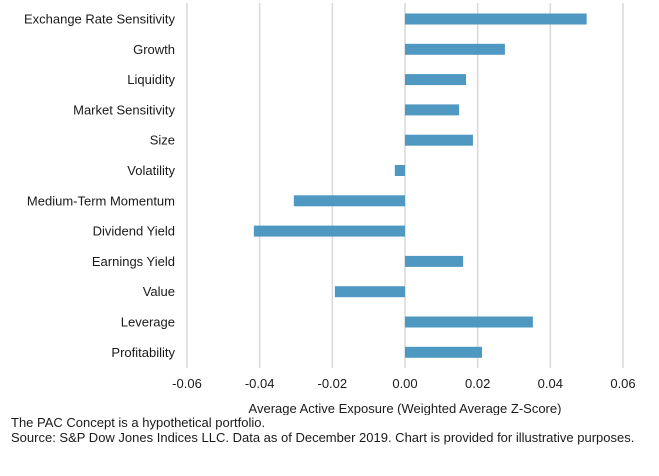 This screenshot has height=476, width=659. I want to click on category-label: Earnings Yield, so click(133, 261).